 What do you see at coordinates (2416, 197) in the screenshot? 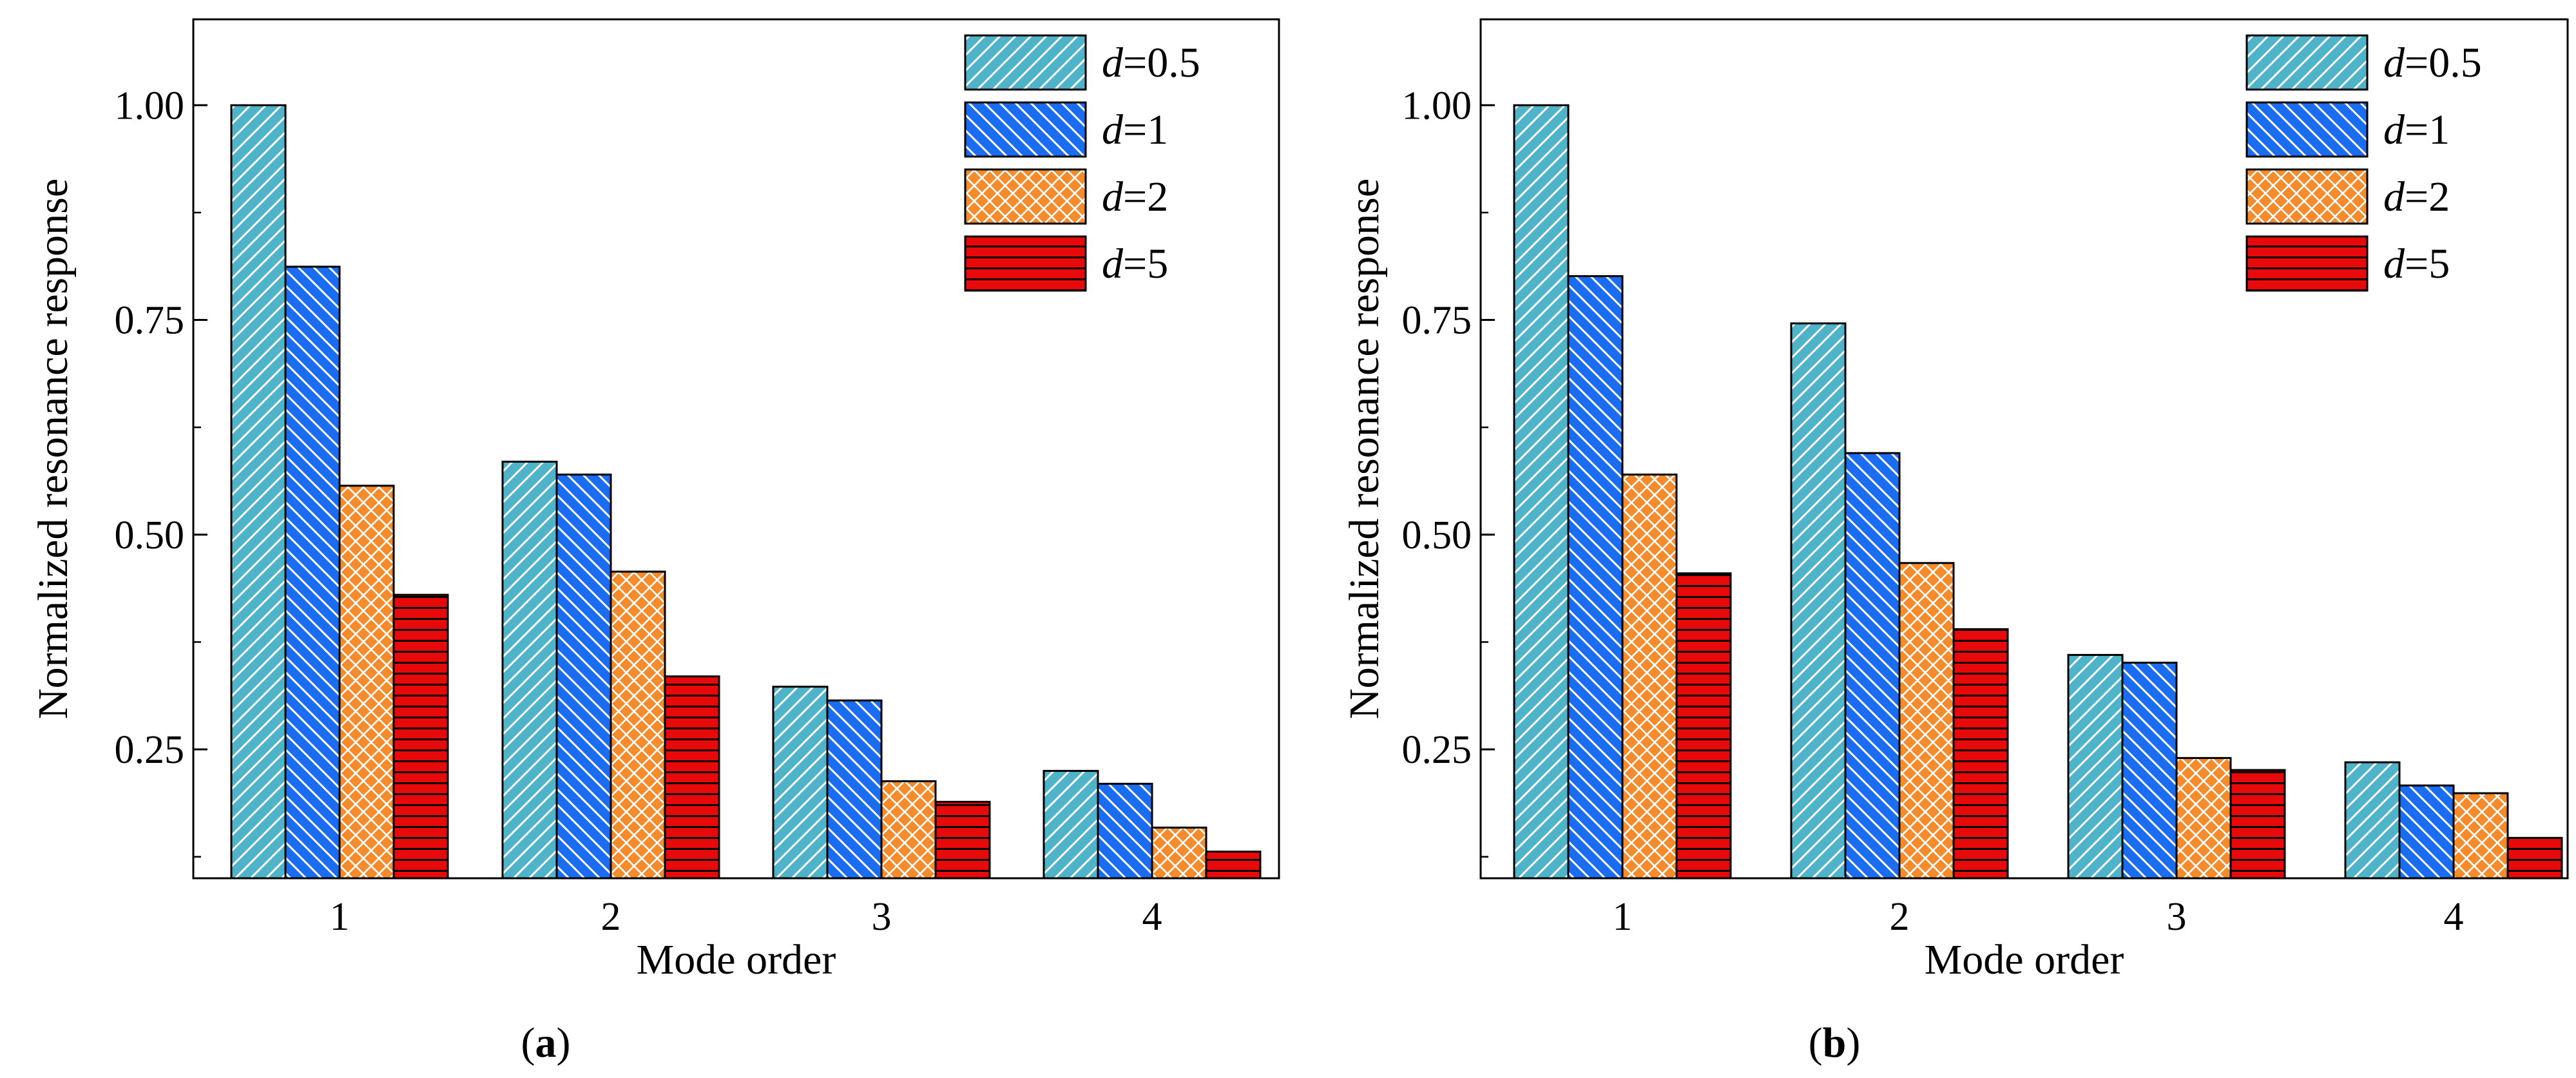
I see `legend-label-b-d2: d=2` at bounding box center [2416, 197].